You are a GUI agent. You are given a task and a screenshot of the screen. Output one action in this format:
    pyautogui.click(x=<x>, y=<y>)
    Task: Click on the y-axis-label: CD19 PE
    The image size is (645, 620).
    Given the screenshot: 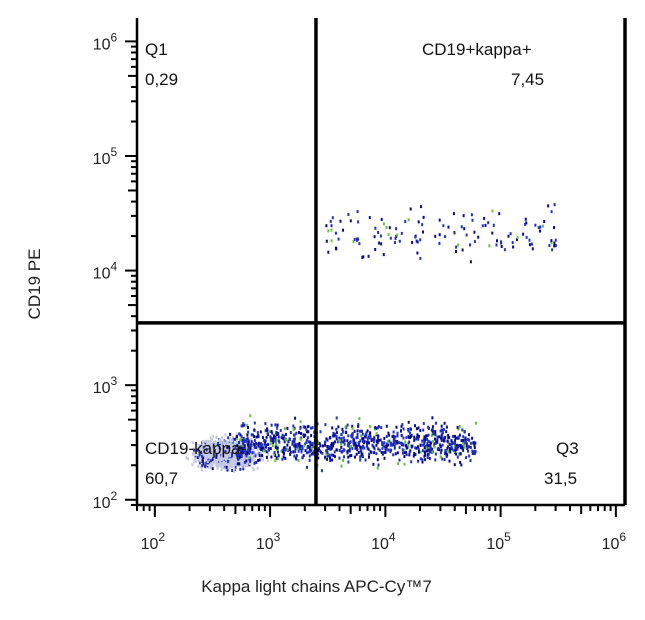 What is the action you would take?
    pyautogui.click(x=34, y=284)
    